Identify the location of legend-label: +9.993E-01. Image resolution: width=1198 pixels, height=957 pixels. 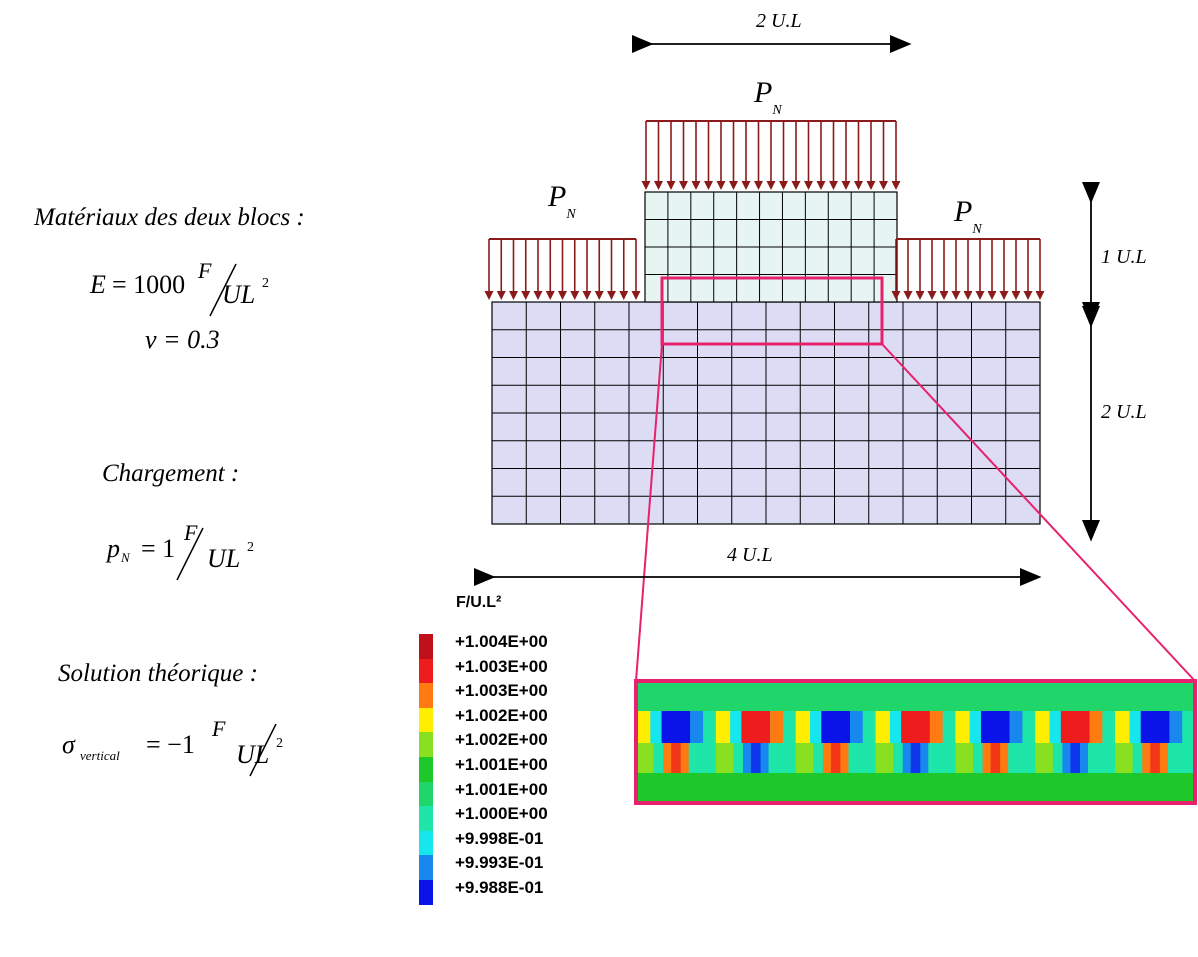
(499, 863).